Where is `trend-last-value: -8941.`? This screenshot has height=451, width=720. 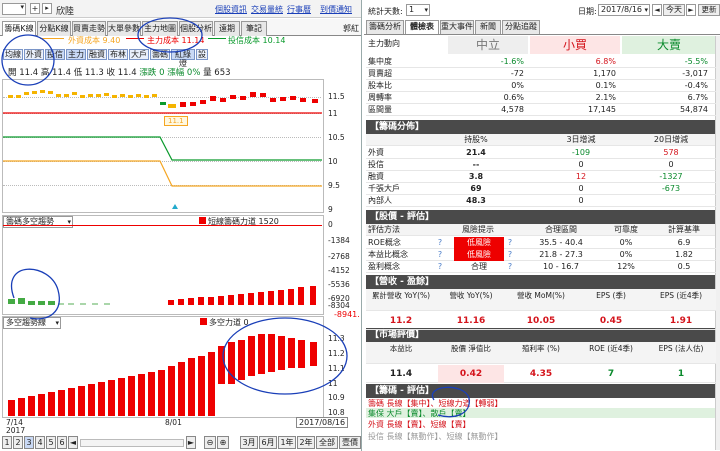
trend-last-value: -8941. is located at coordinates (347, 314).